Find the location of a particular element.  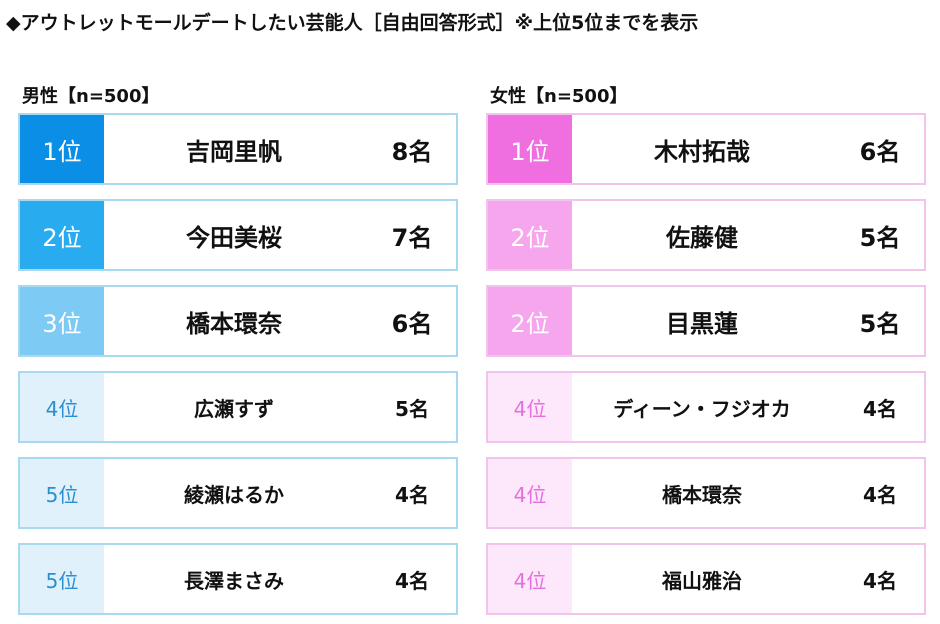

name: 今田美桜 is located at coordinates (234, 237).